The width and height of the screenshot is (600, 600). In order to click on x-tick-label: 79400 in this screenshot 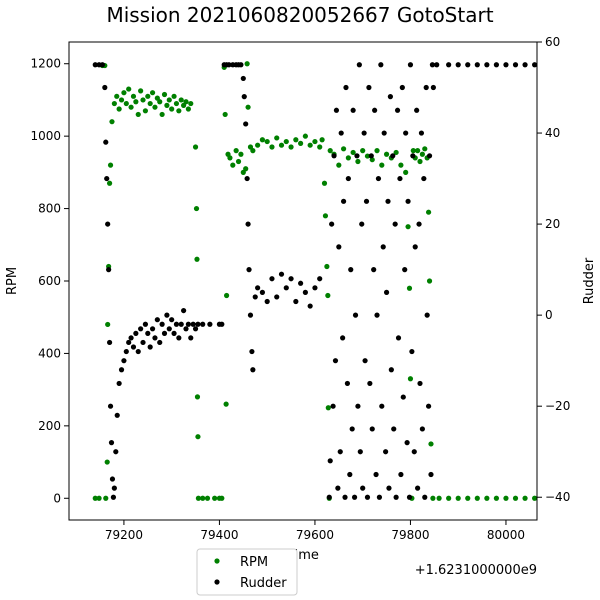, I will do `click(219, 535)`.